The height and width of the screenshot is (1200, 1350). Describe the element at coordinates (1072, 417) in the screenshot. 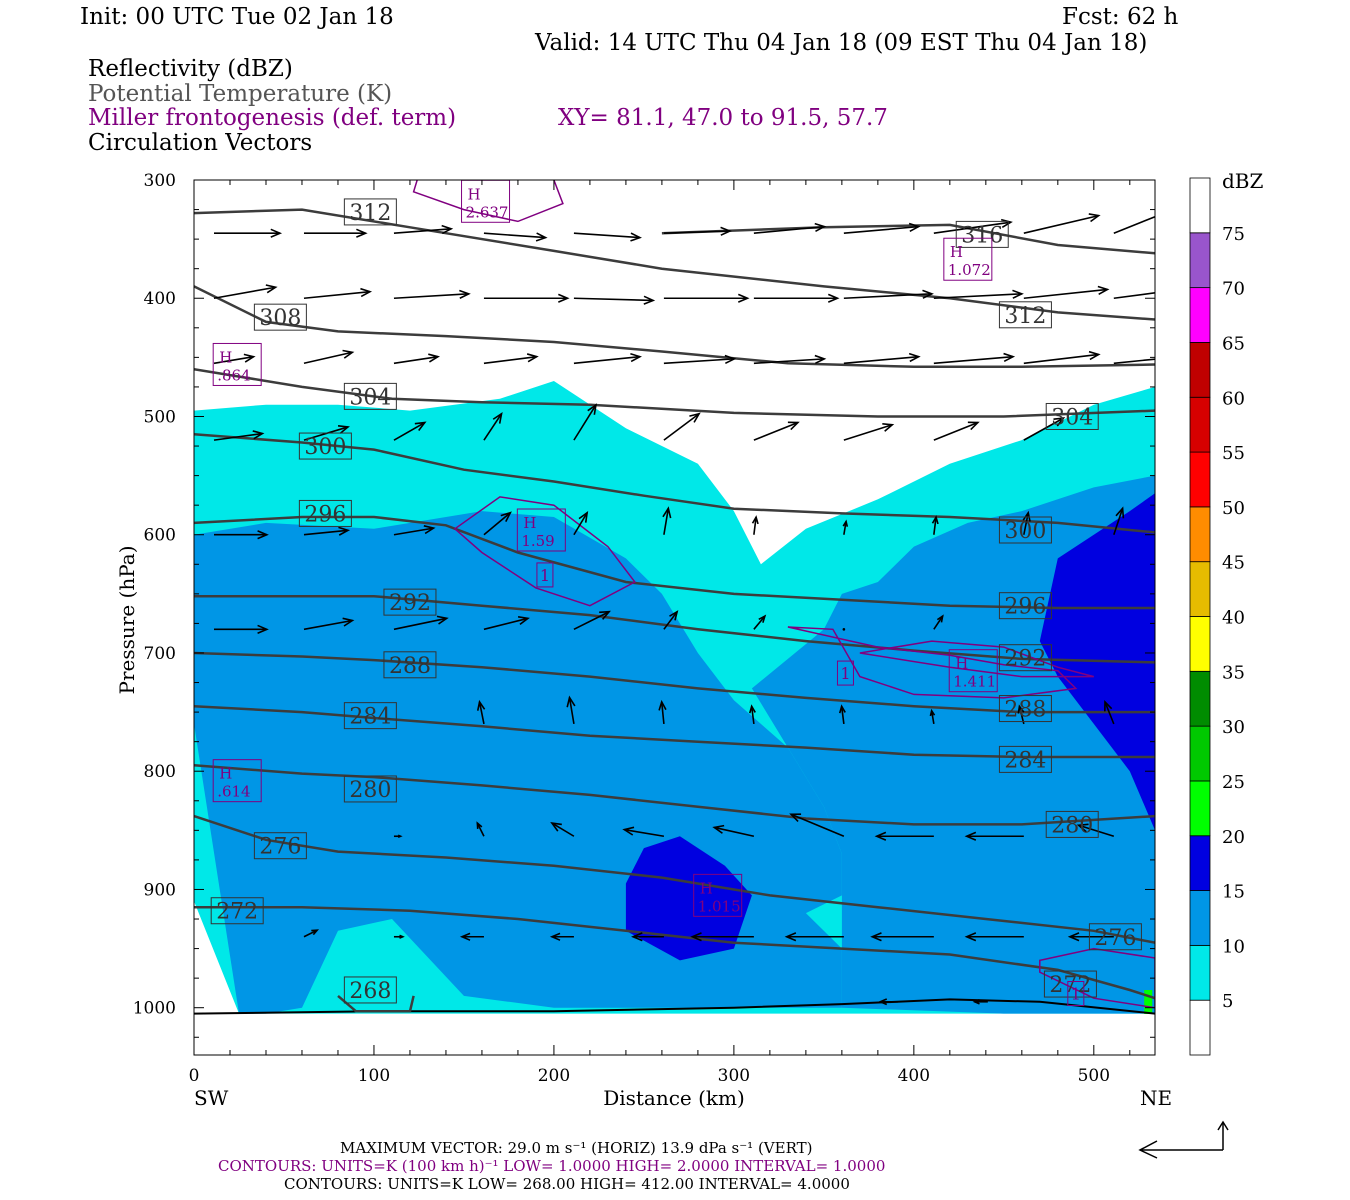

I see `theta-label-text: 304` at that location.